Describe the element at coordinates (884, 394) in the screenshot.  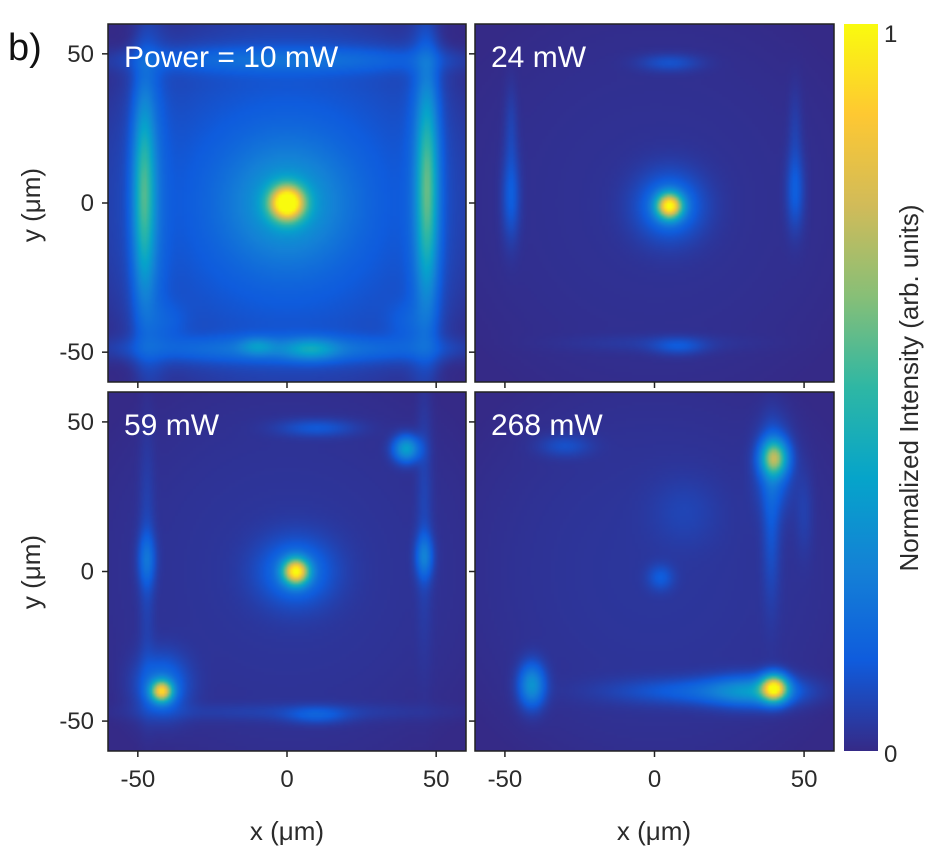
I see `colorbar: 1 0 Normalized Intensity (arb. units)` at that location.